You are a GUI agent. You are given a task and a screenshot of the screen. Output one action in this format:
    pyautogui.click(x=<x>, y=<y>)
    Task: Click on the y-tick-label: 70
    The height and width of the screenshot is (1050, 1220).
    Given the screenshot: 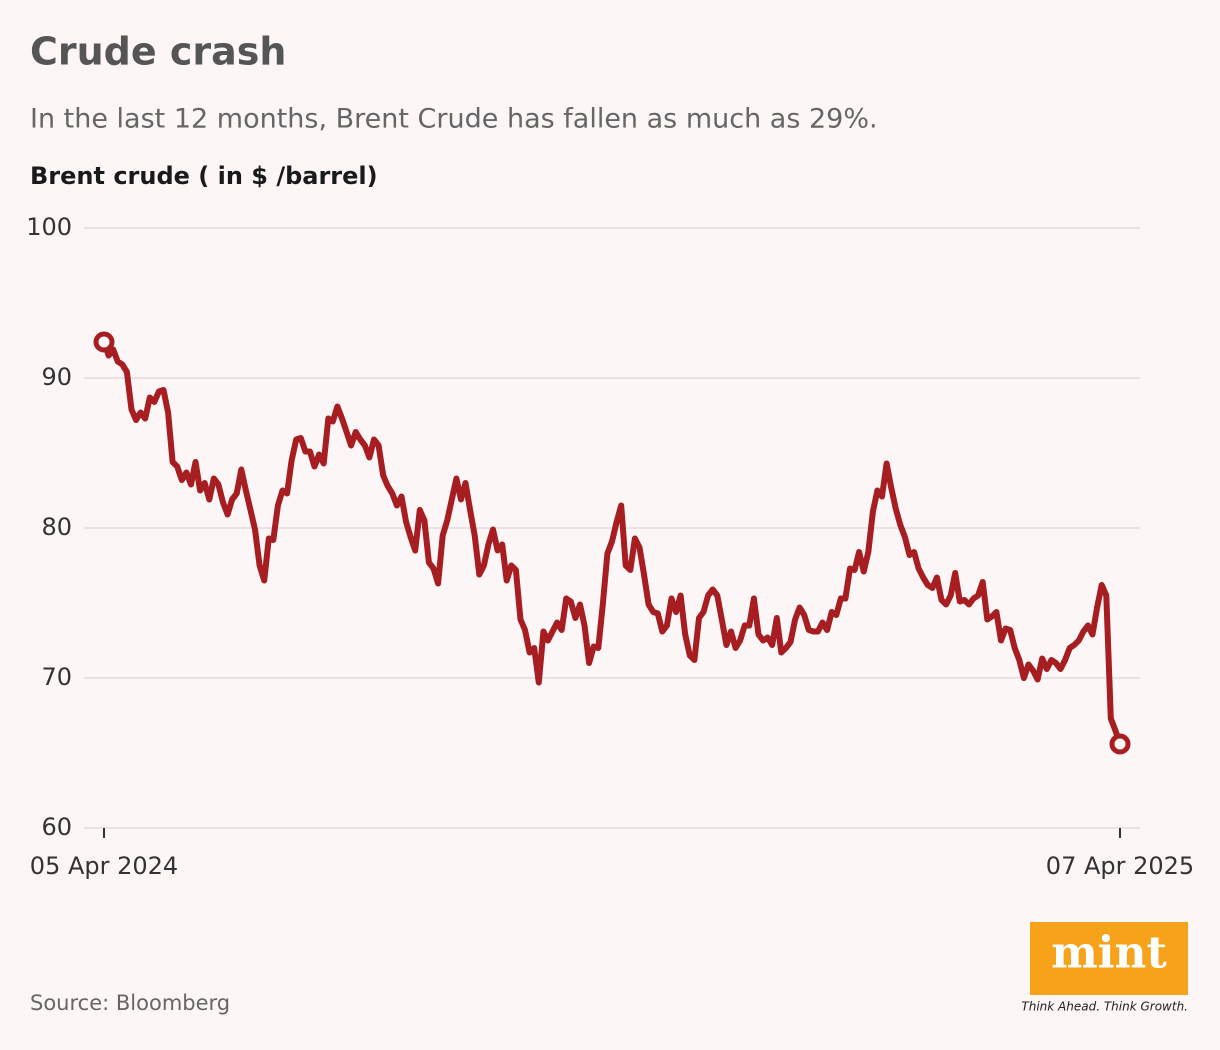 What is the action you would take?
    pyautogui.click(x=56, y=677)
    